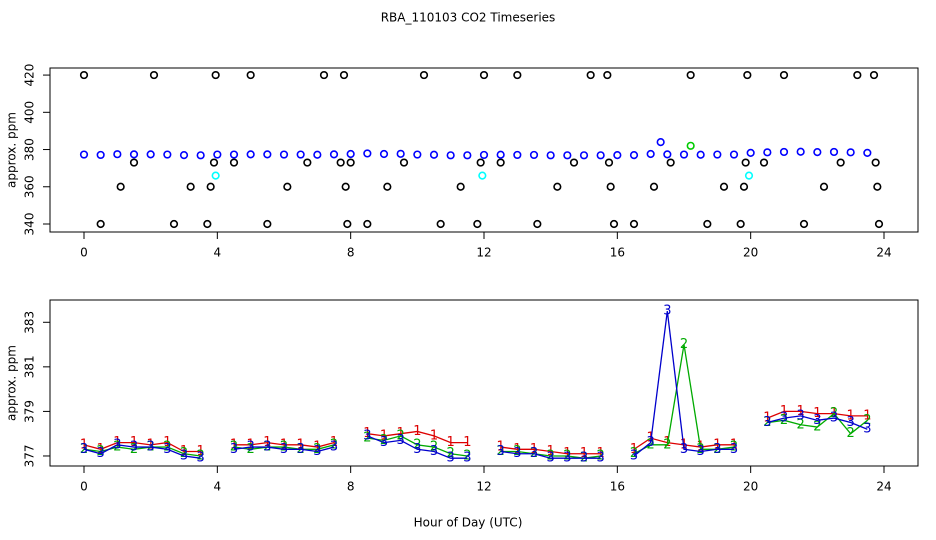 The height and width of the screenshot is (540, 936). What do you see at coordinates (84, 487) in the screenshot?
I see `x-tick-label: 0` at bounding box center [84, 487].